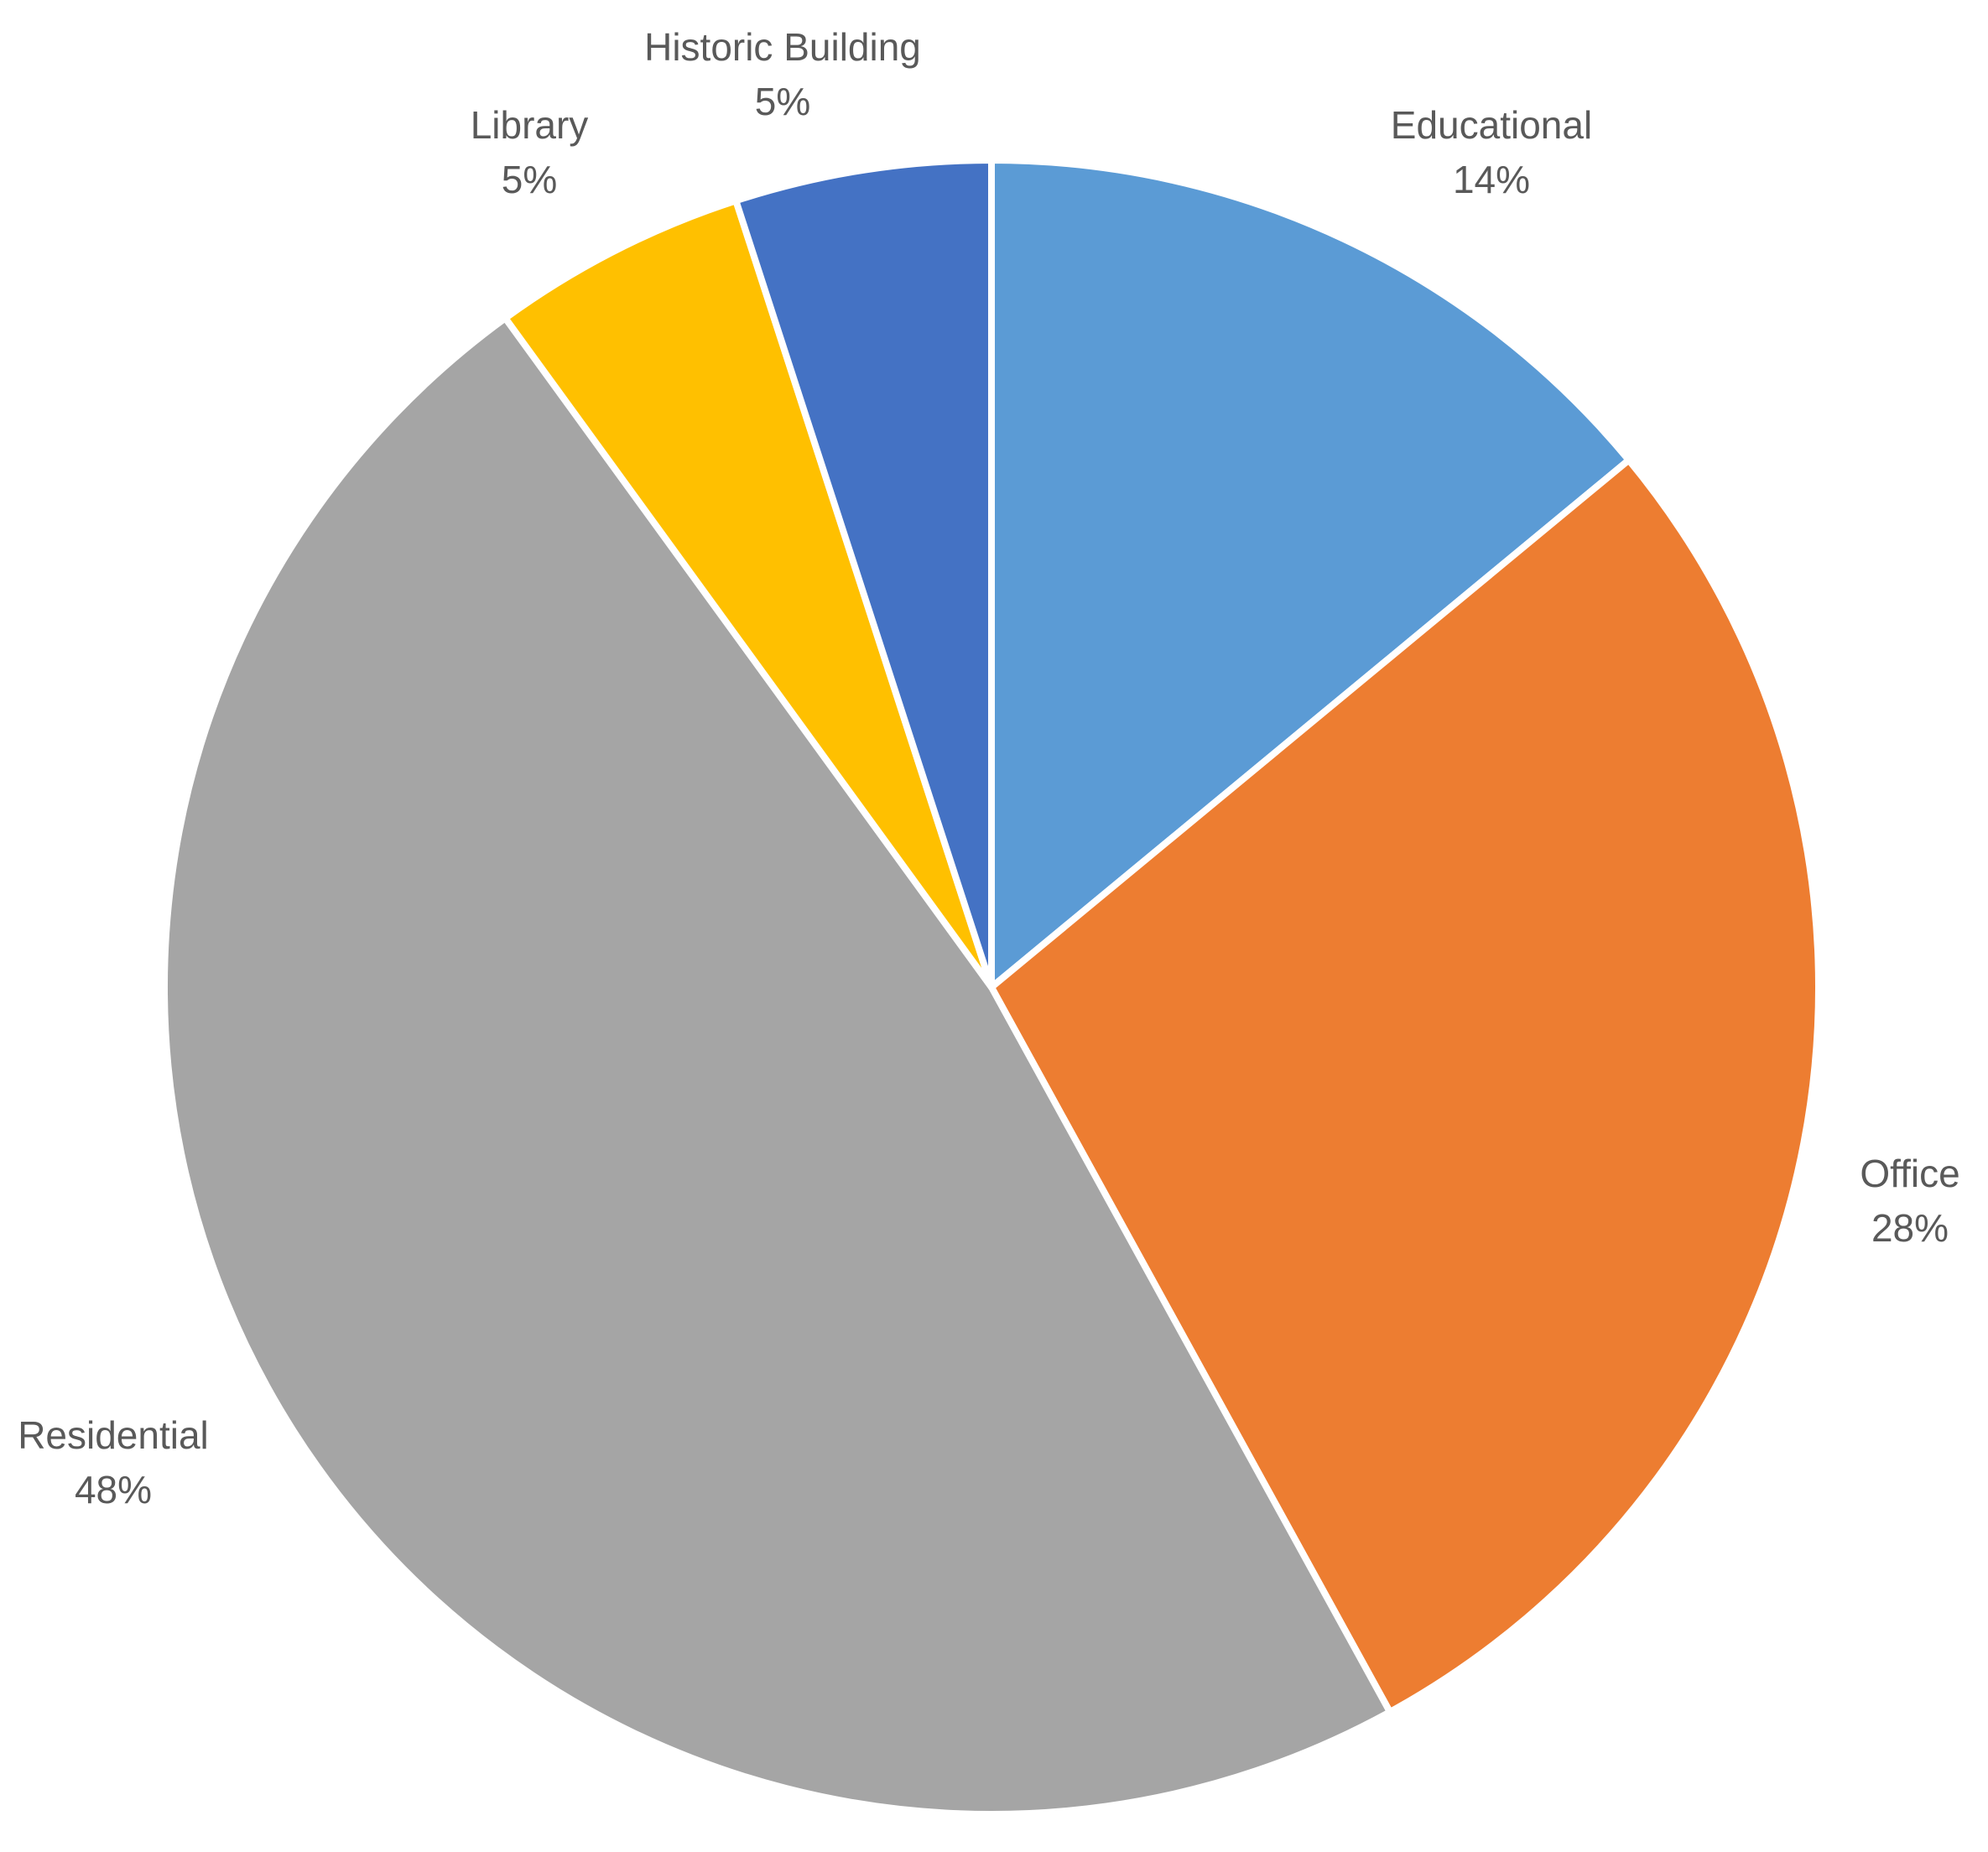 This screenshot has width=1988, height=1852. I want to click on category-label-residential: Residential, so click(113, 1435).